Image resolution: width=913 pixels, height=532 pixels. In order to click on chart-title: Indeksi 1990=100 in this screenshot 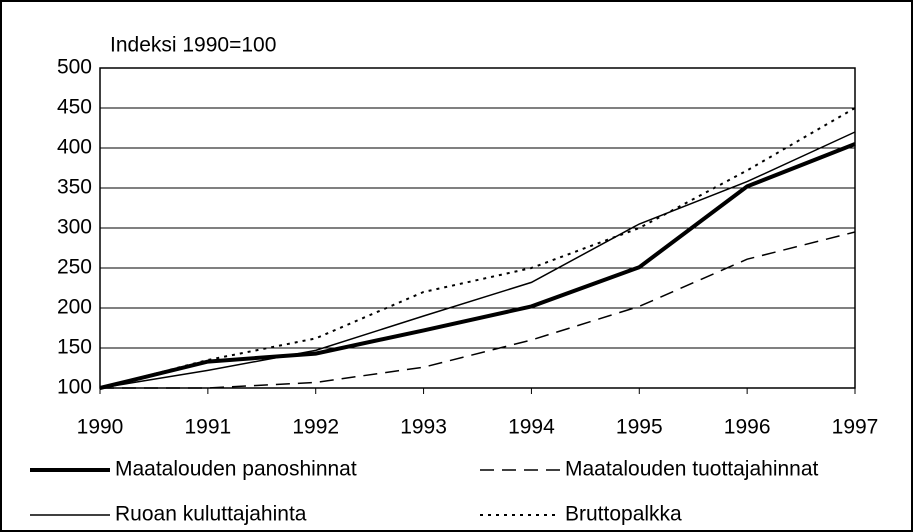, I will do `click(193, 45)`.